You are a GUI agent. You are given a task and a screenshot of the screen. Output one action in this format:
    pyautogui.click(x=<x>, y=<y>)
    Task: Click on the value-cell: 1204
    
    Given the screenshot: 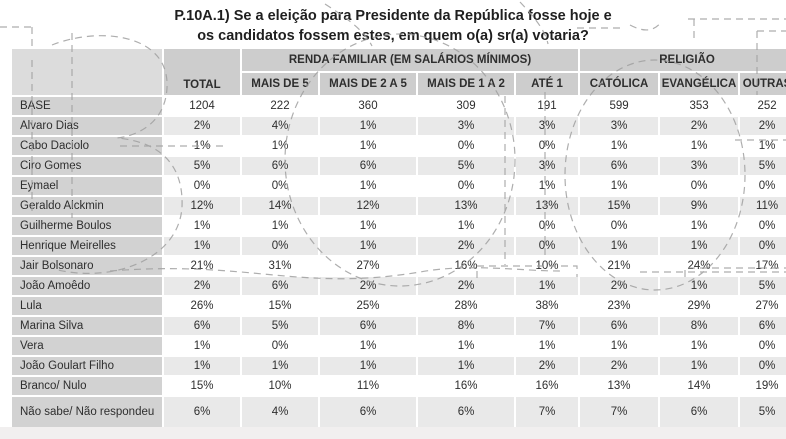 What is the action you would take?
    pyautogui.click(x=202, y=106)
    